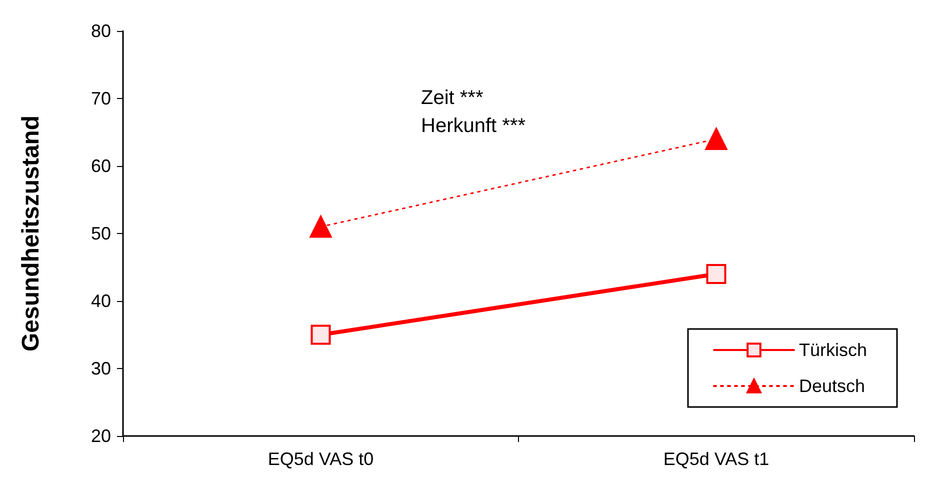  What do you see at coordinates (100, 234) in the screenshot?
I see `y-tick-label: 50` at bounding box center [100, 234].